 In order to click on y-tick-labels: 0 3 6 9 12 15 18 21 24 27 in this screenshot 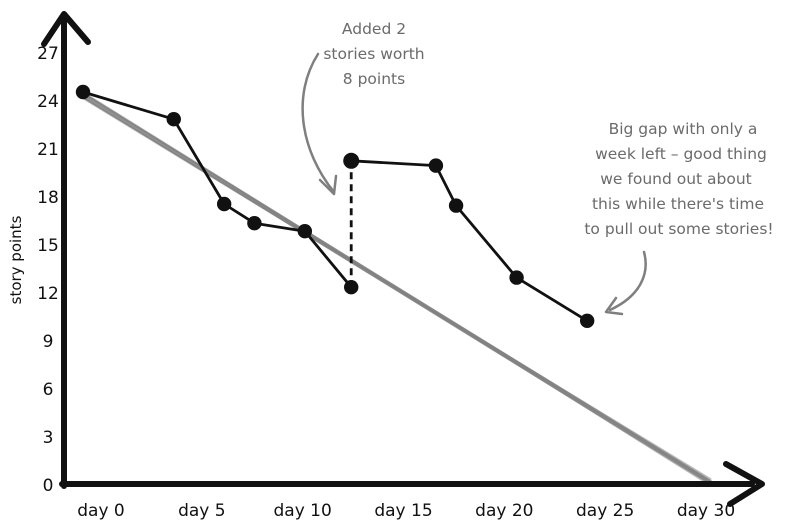, I will do `click(48, 270)`.